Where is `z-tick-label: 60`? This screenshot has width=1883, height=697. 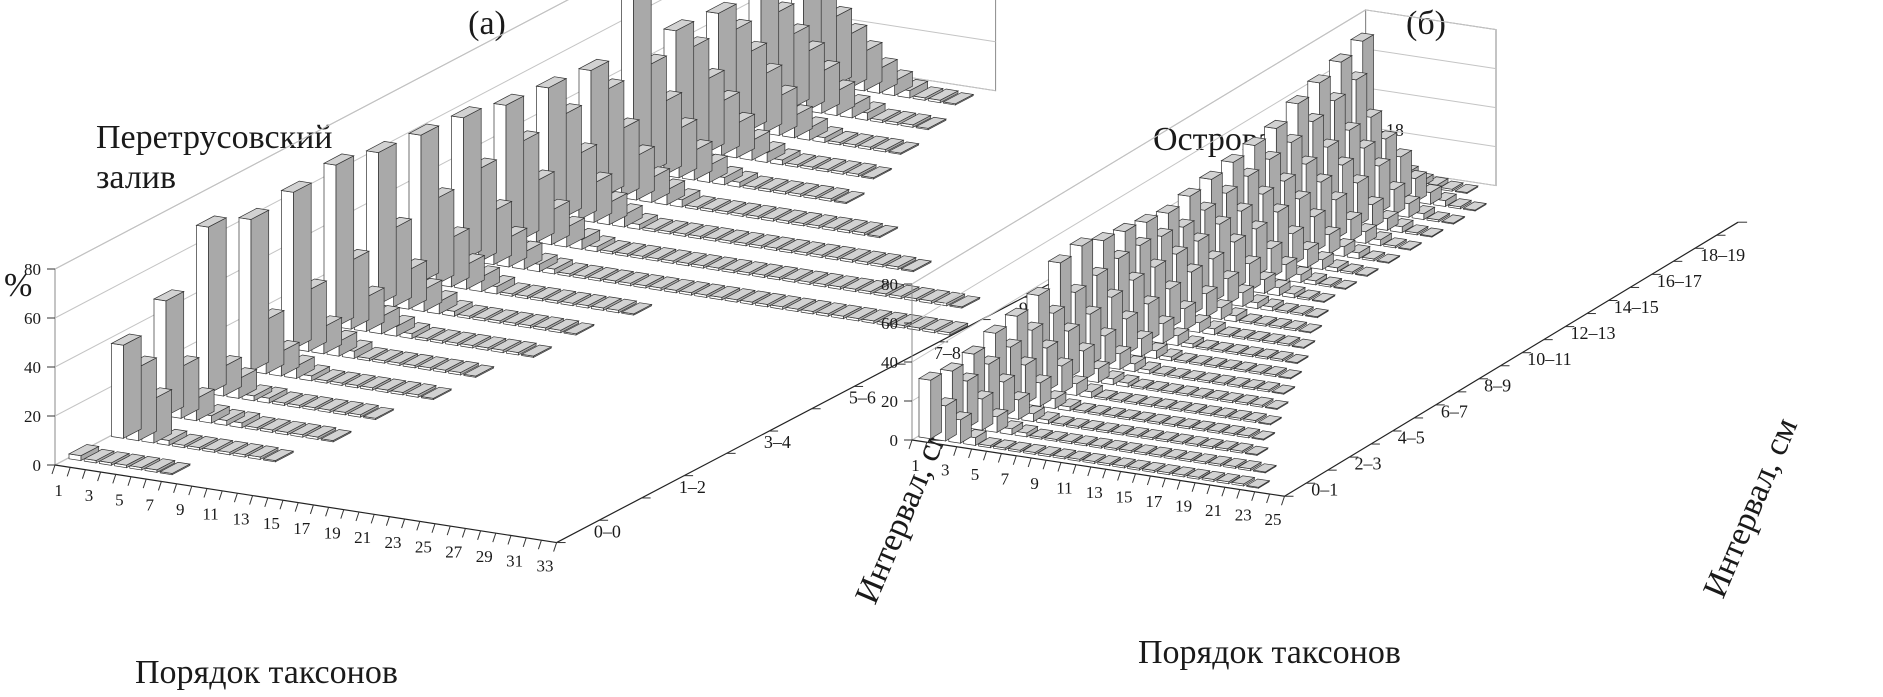
z-tick-label: 60 is located at coordinates (32, 318).